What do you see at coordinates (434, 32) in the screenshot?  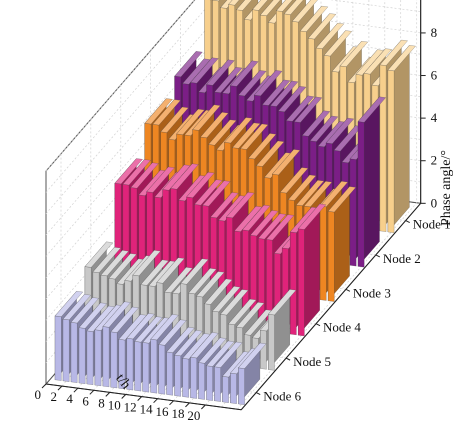 I see `z-tick-label: 8` at bounding box center [434, 32].